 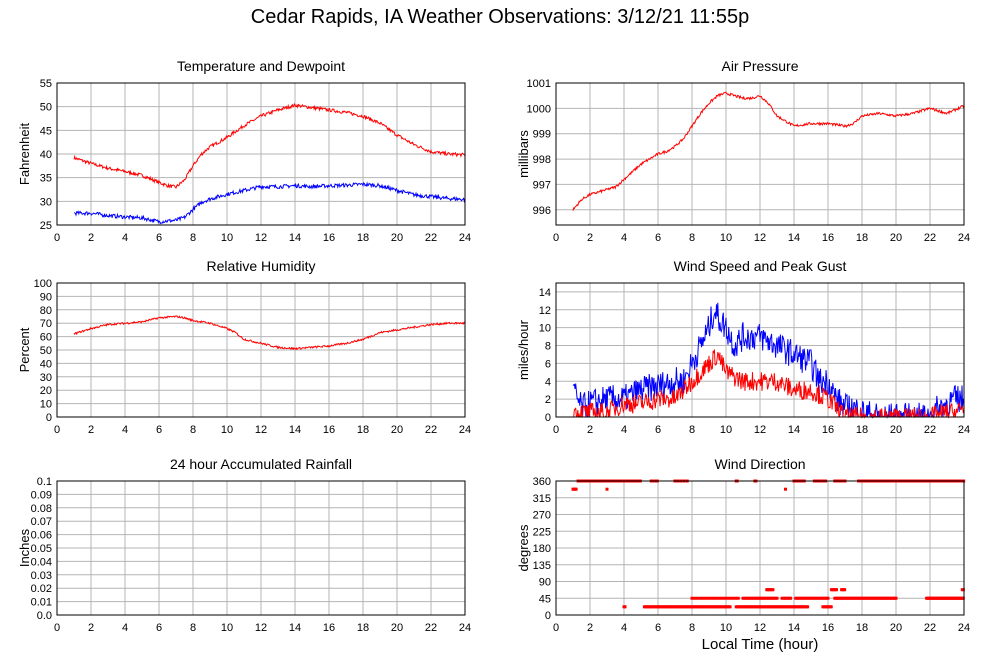 I want to click on y-tick-label: 10, so click(x=46, y=405).